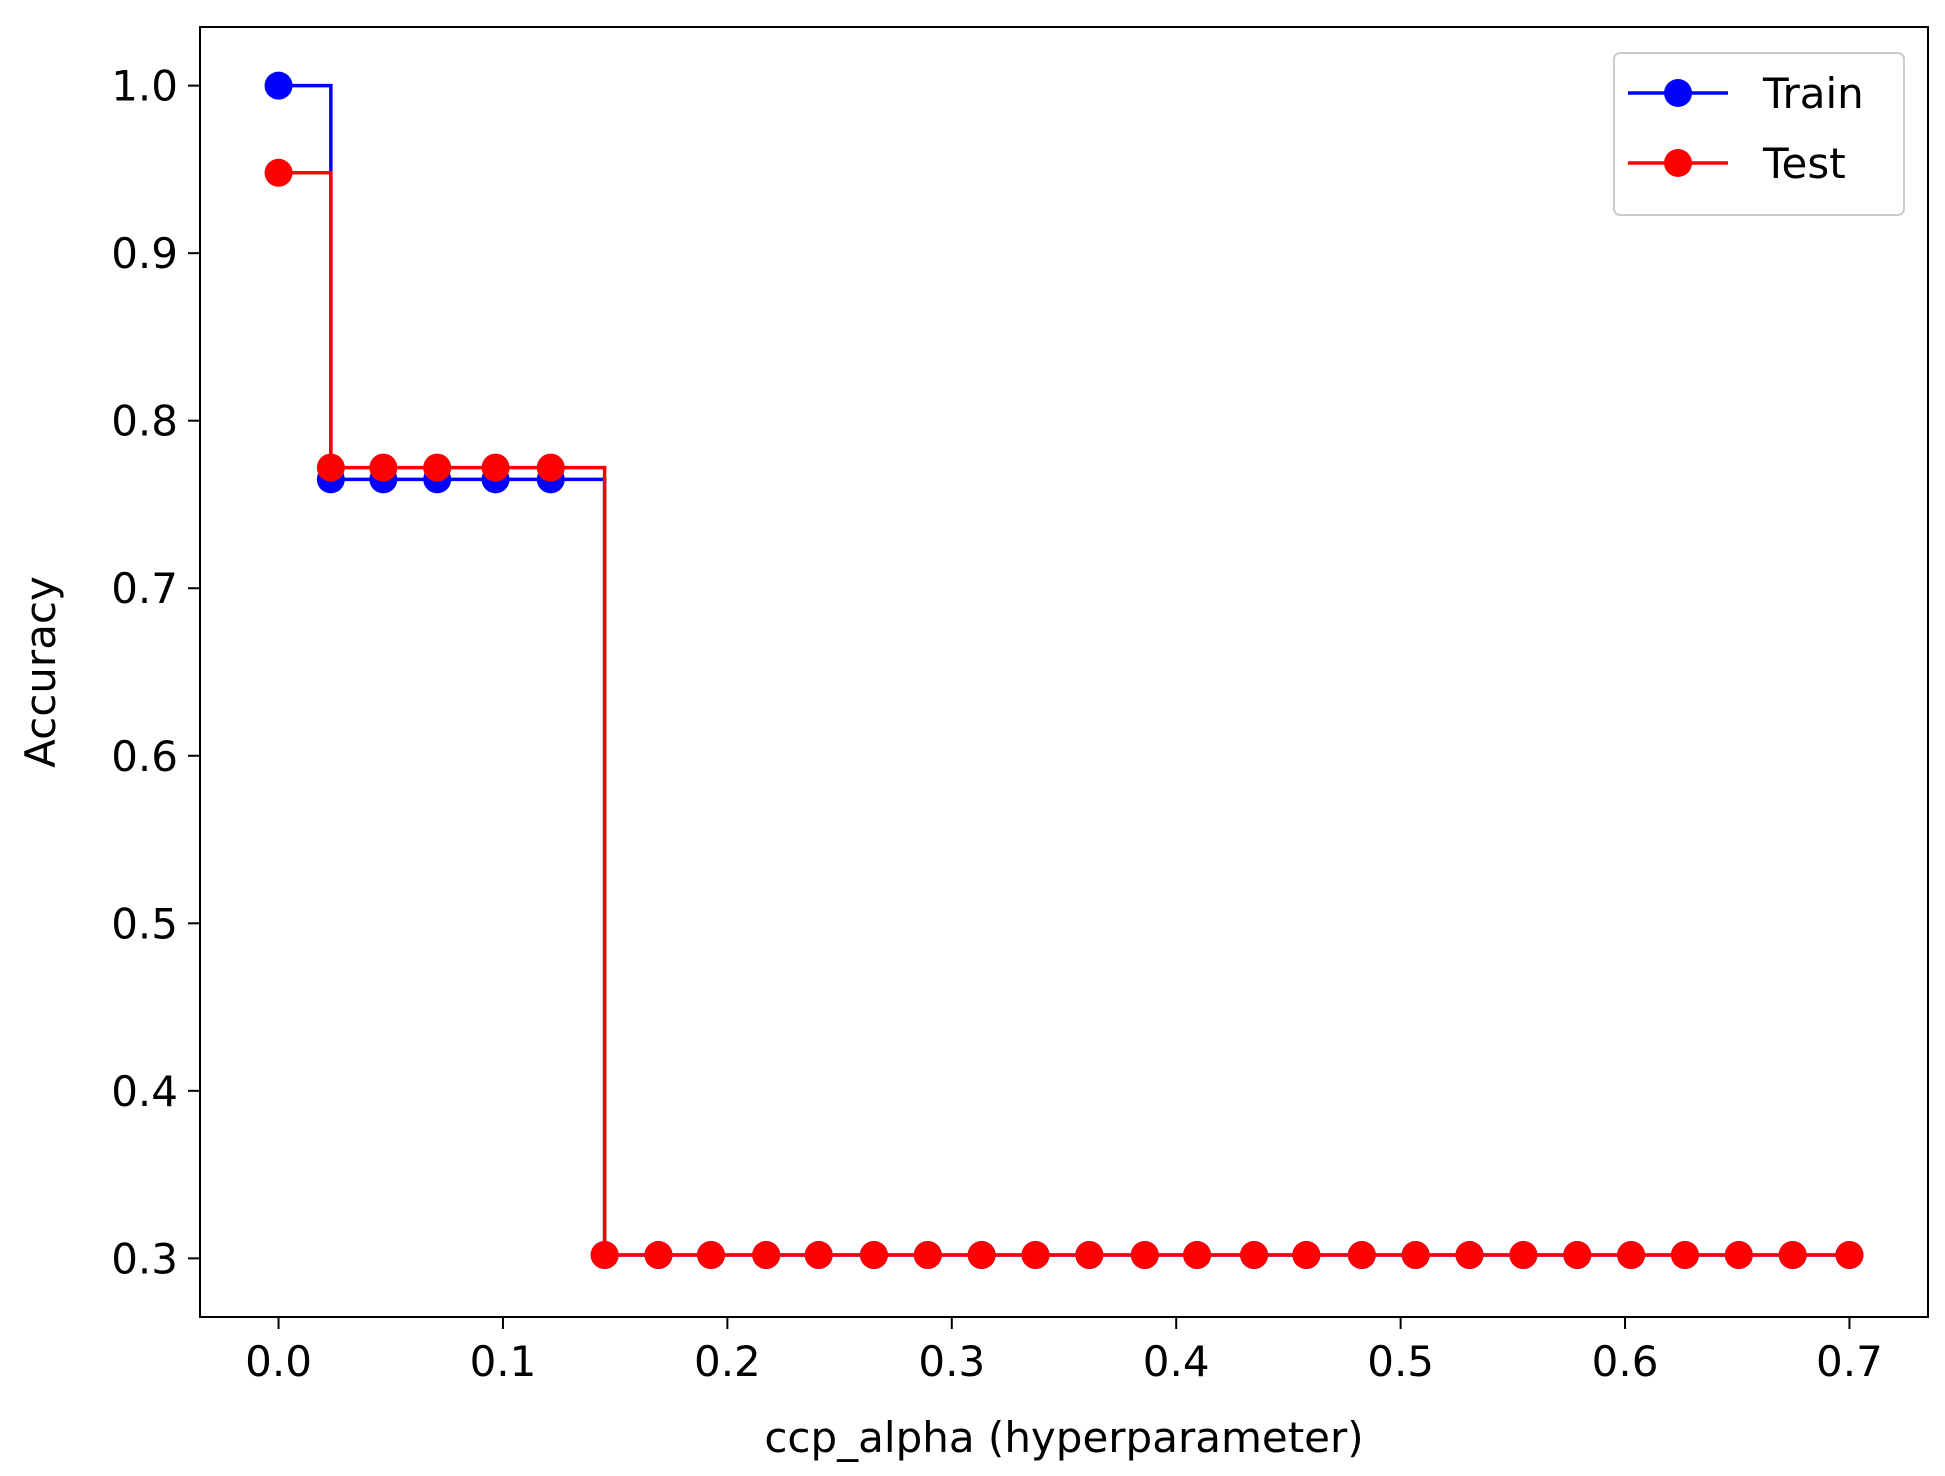 This screenshot has height=1476, width=1945. I want to click on x-tick-label: 0.0, so click(278, 1361).